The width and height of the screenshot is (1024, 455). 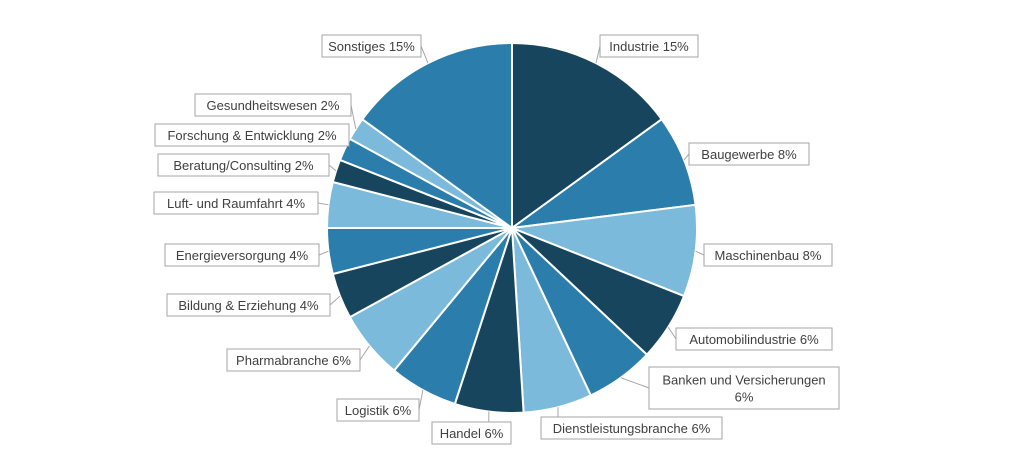 What do you see at coordinates (421, 400) in the screenshot?
I see `leader-line-logistik` at bounding box center [421, 400].